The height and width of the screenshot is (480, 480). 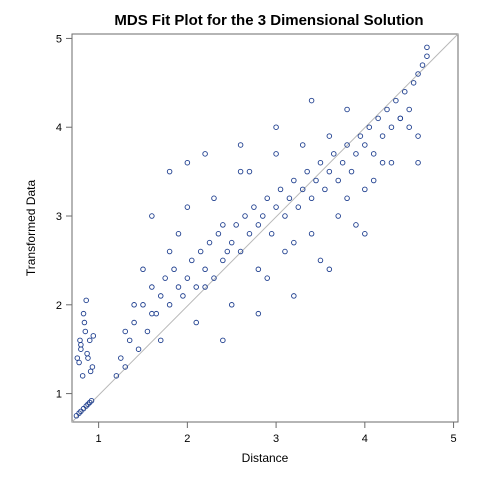 I want to click on x-axis-label: Distance, so click(x=265, y=458).